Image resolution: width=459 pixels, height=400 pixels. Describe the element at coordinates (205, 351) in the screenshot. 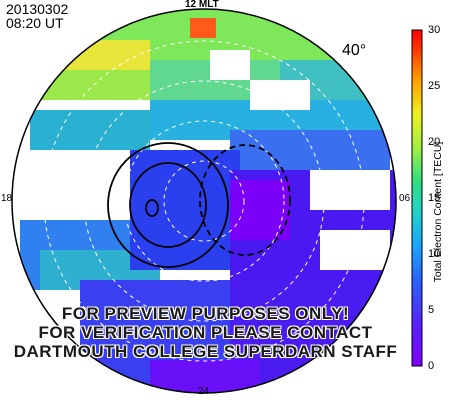

I see `watermark-line: DARTMOUTH COLLEGE SUPERDARN STAFF` at that location.